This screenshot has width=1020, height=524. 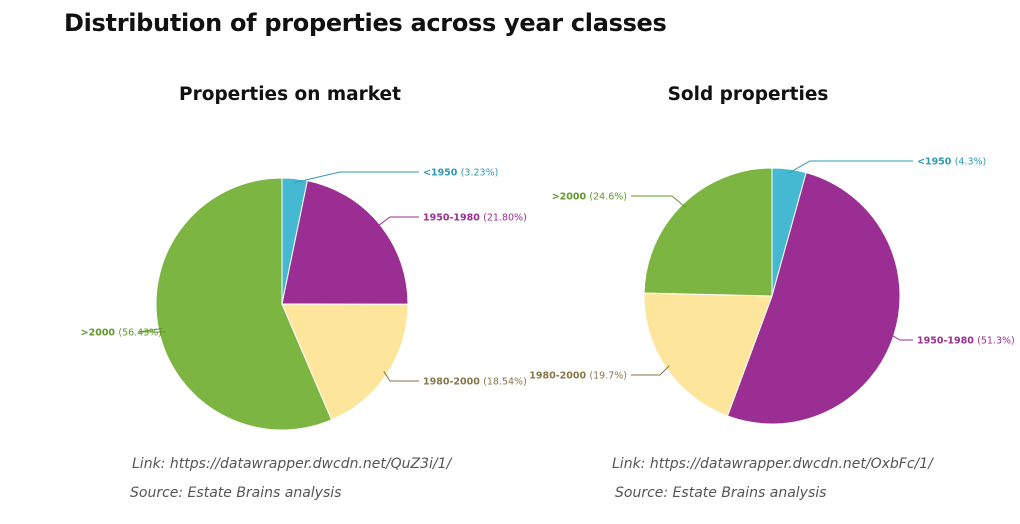 I want to click on leader-line-on-market-1950-1980, so click(x=397, y=222).